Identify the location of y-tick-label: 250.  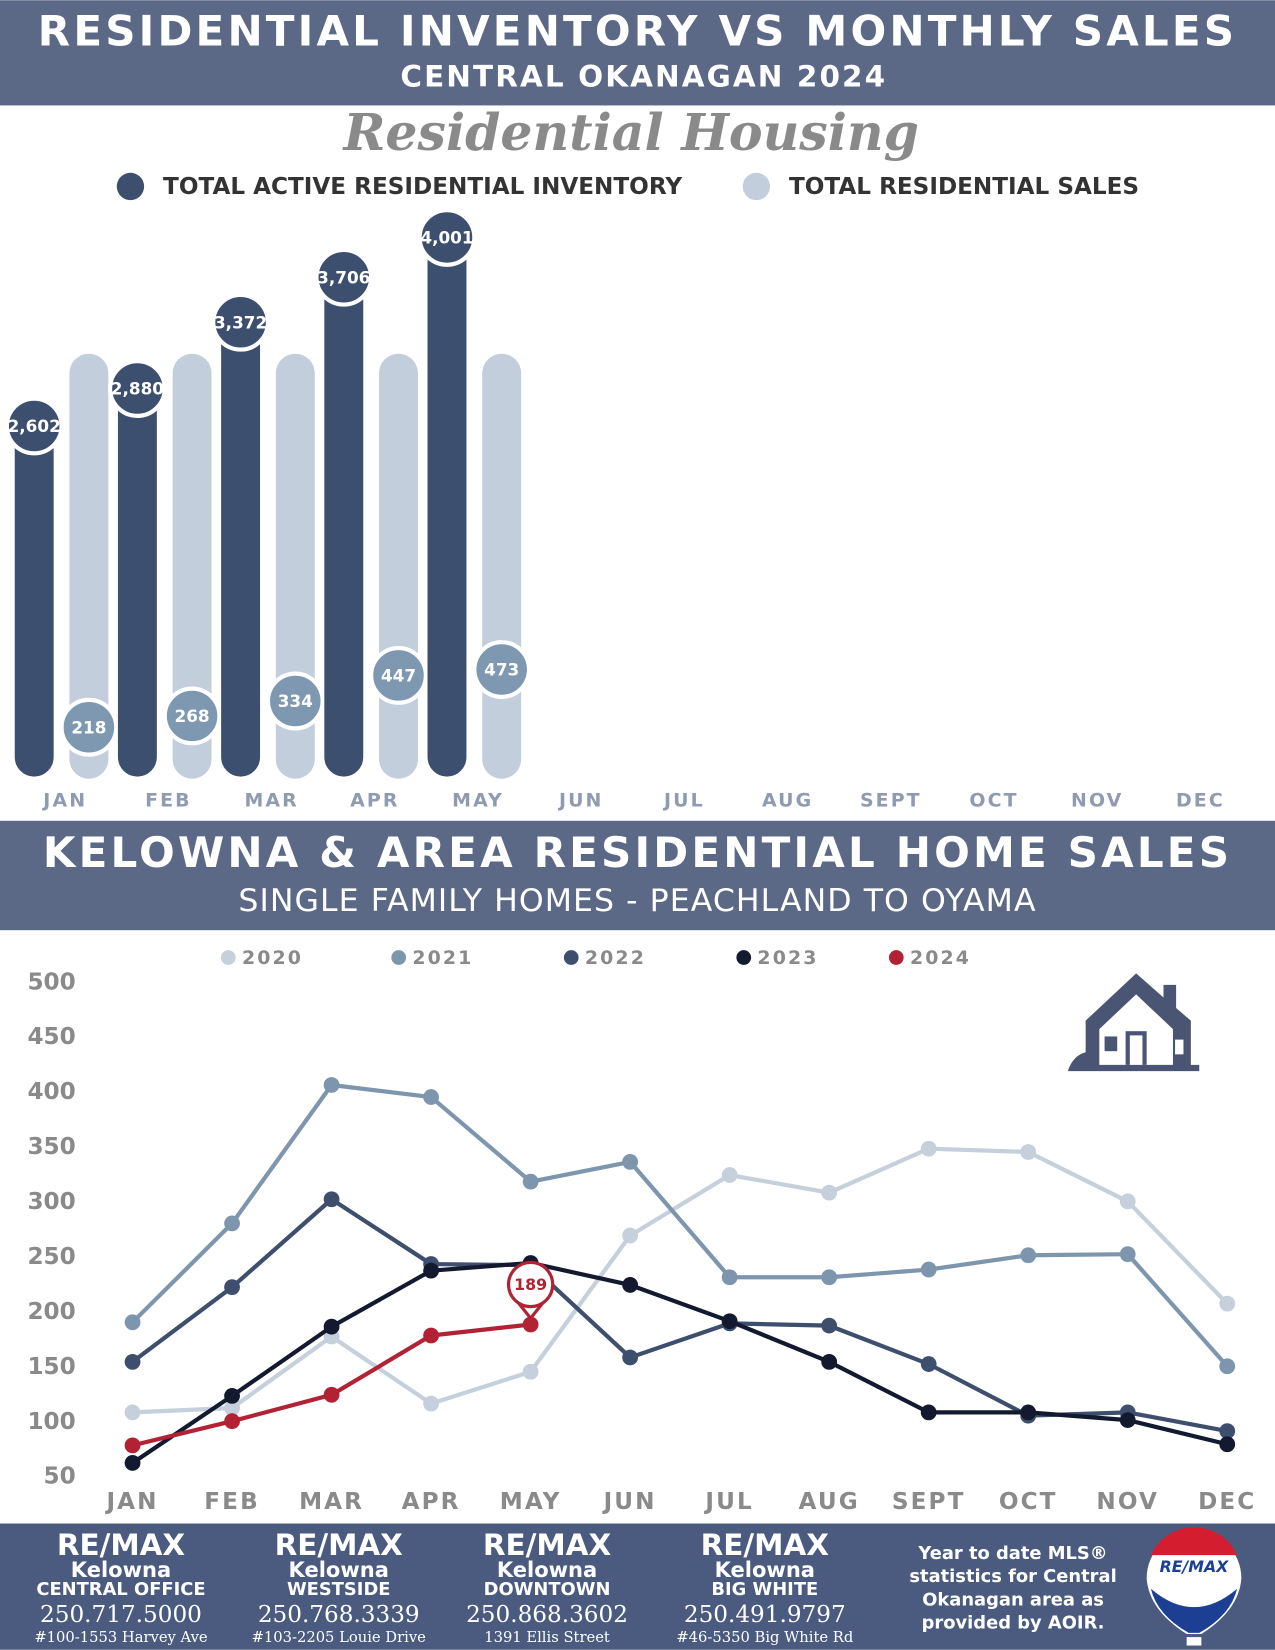
(51, 1257).